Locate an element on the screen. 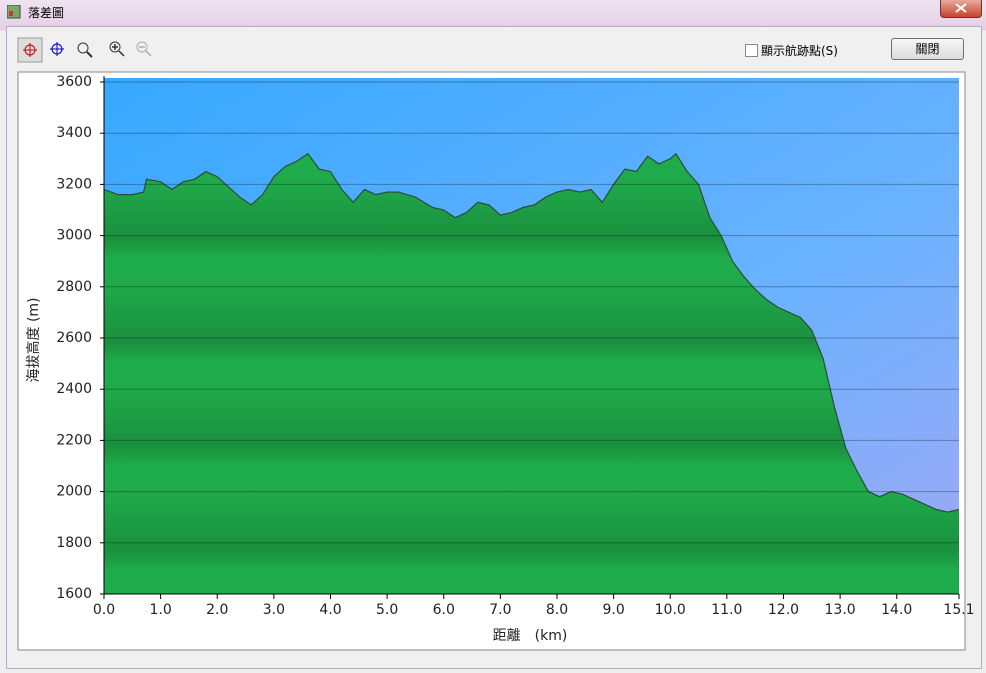 The image size is (986, 673). checkbox-label: 顯示航跡點(S) is located at coordinates (799, 51).